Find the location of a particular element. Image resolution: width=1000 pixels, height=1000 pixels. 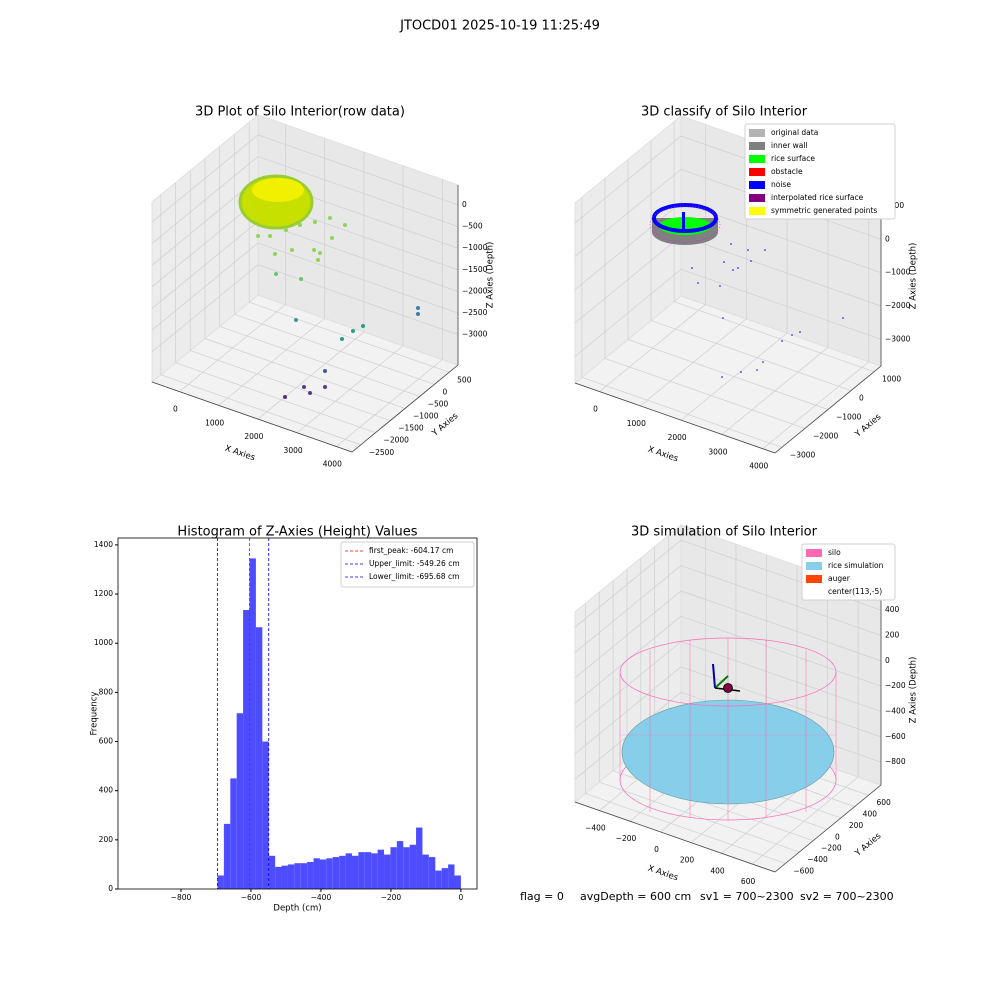

z-tick-label: 200 is located at coordinates (892, 635).